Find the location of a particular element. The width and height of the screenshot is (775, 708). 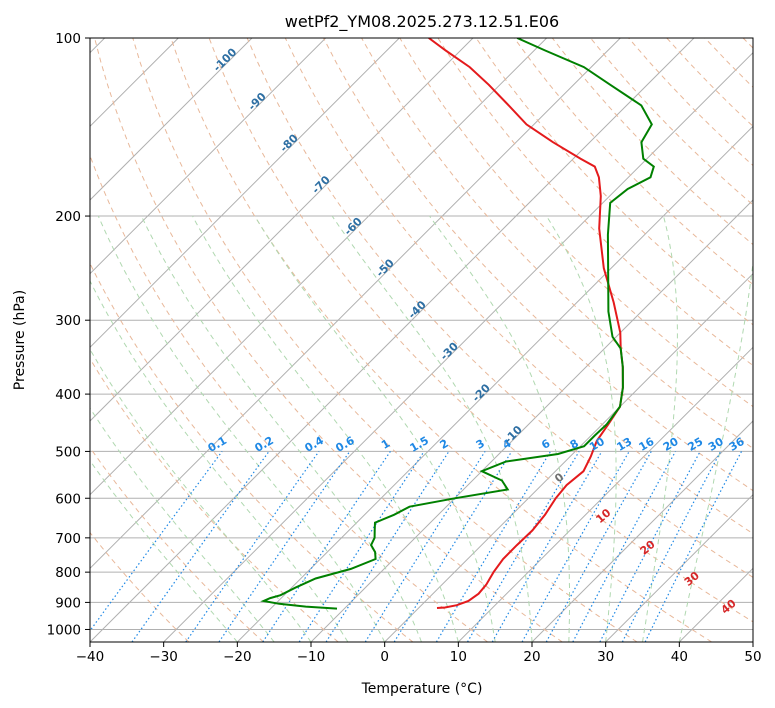

isotherm-label: -80 is located at coordinates (289, 142).